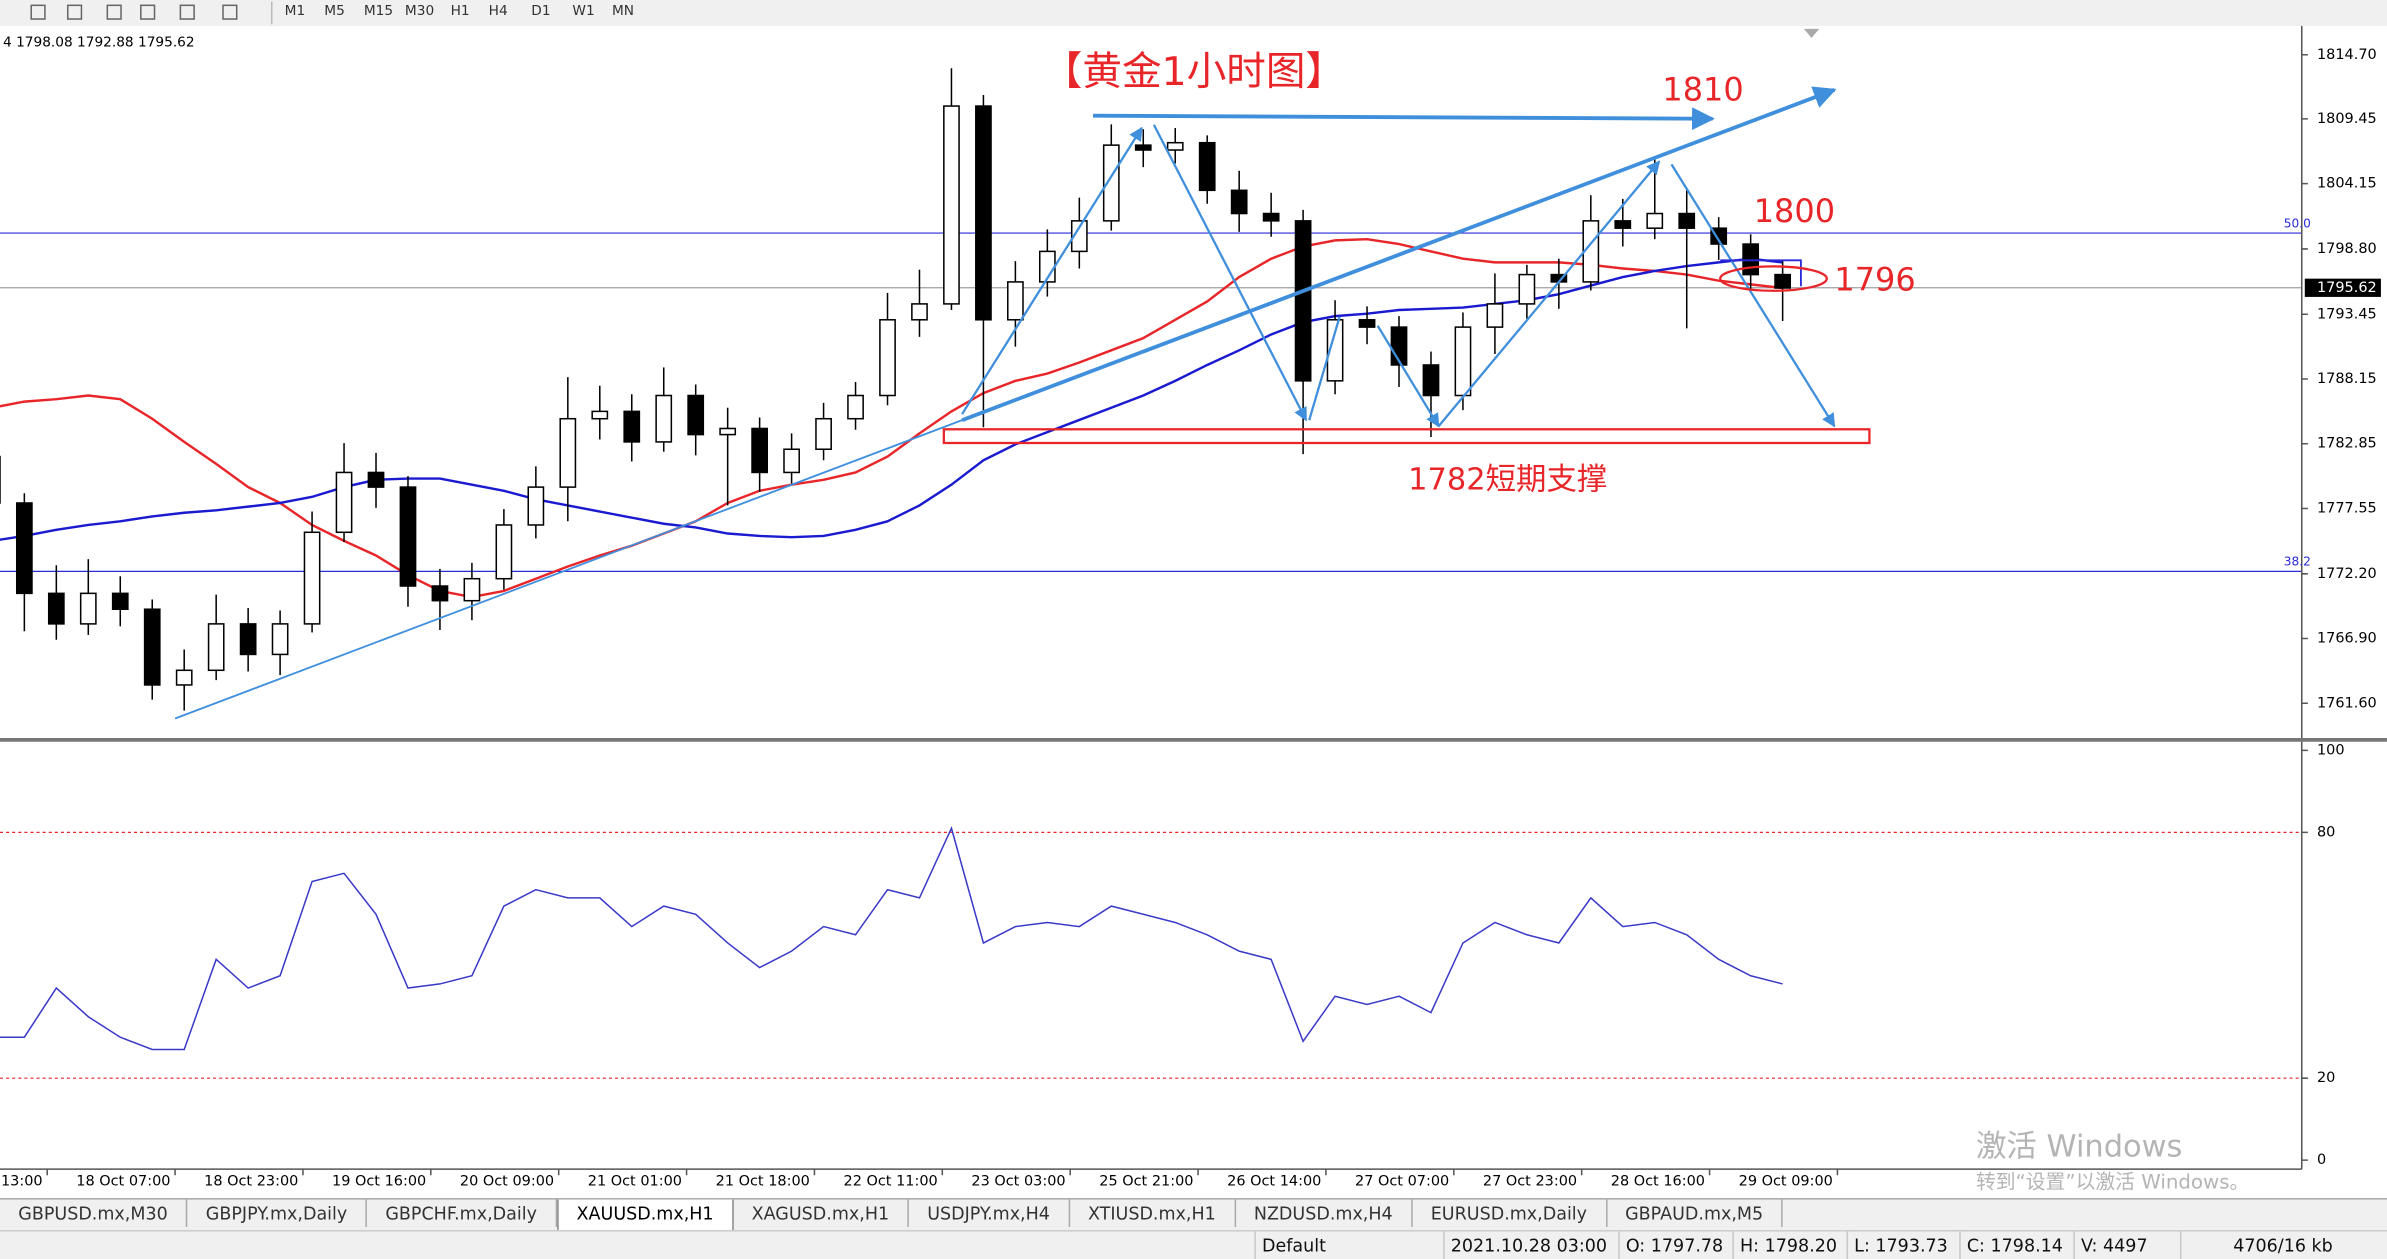 The image size is (2387, 1259). Describe the element at coordinates (2112, 1181) in the screenshot. I see `watermark-hint: 转到“设置”以激活 Windows。` at that location.